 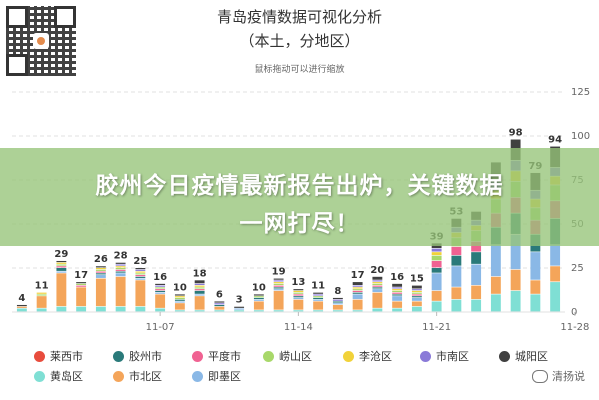 What do you see at coordinates (299, 224) in the screenshot?
I see `headline-line-2: 一网打尽！` at bounding box center [299, 224].